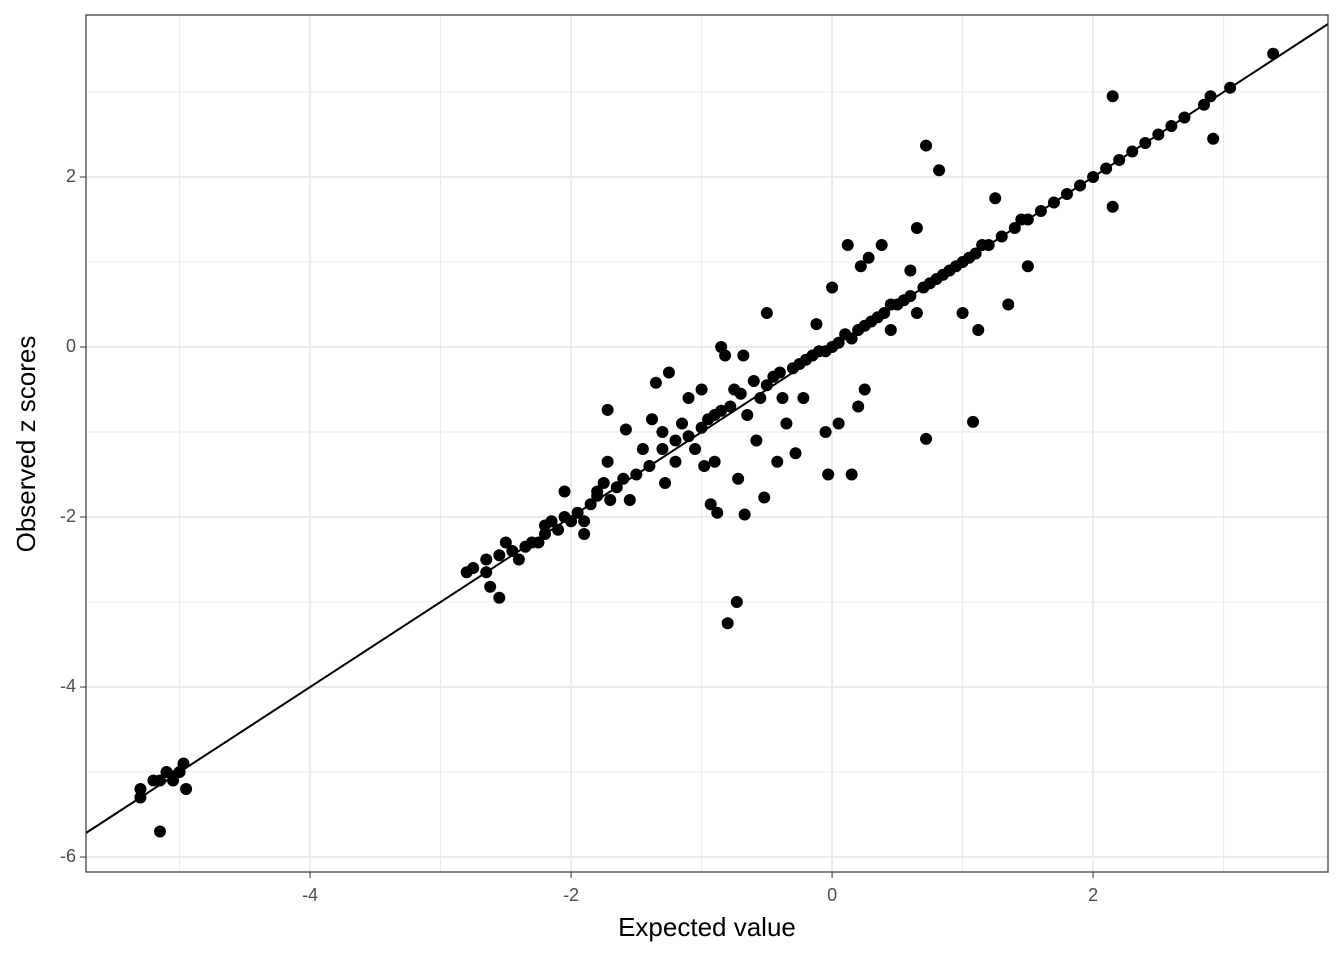  Describe the element at coordinates (707, 927) in the screenshot. I see `x-axis-title: Expected value` at that location.